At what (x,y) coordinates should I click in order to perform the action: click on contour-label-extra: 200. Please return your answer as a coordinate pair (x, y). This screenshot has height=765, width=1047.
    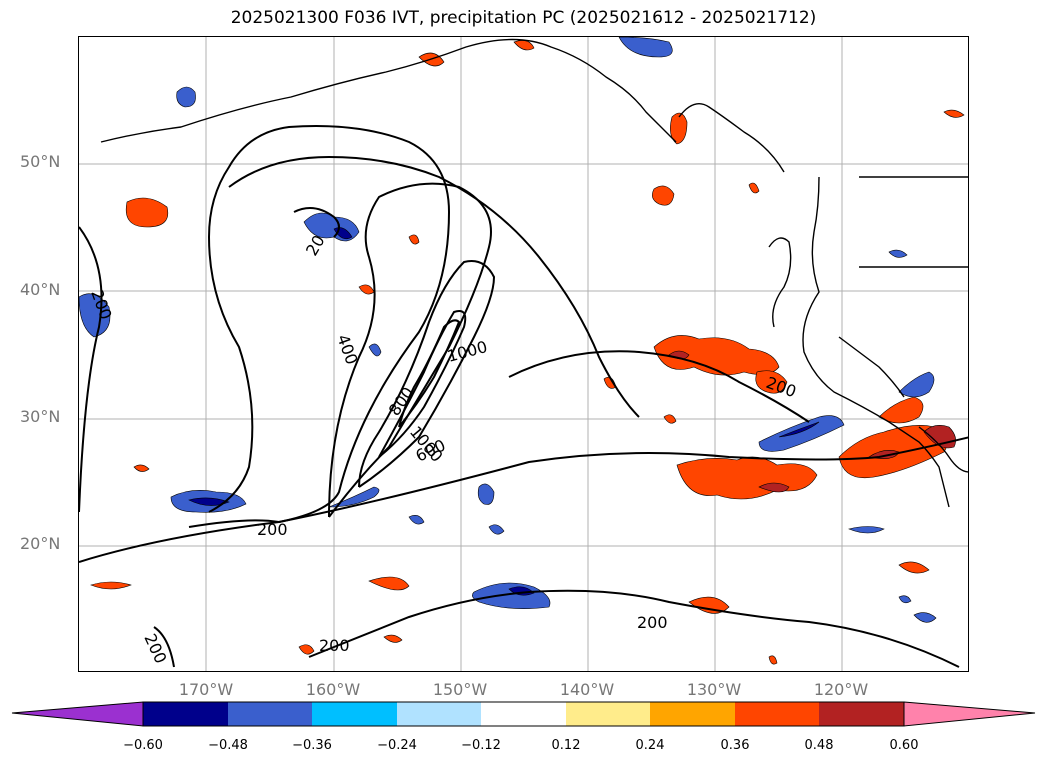
    Looking at the image, I should click on (334, 645).